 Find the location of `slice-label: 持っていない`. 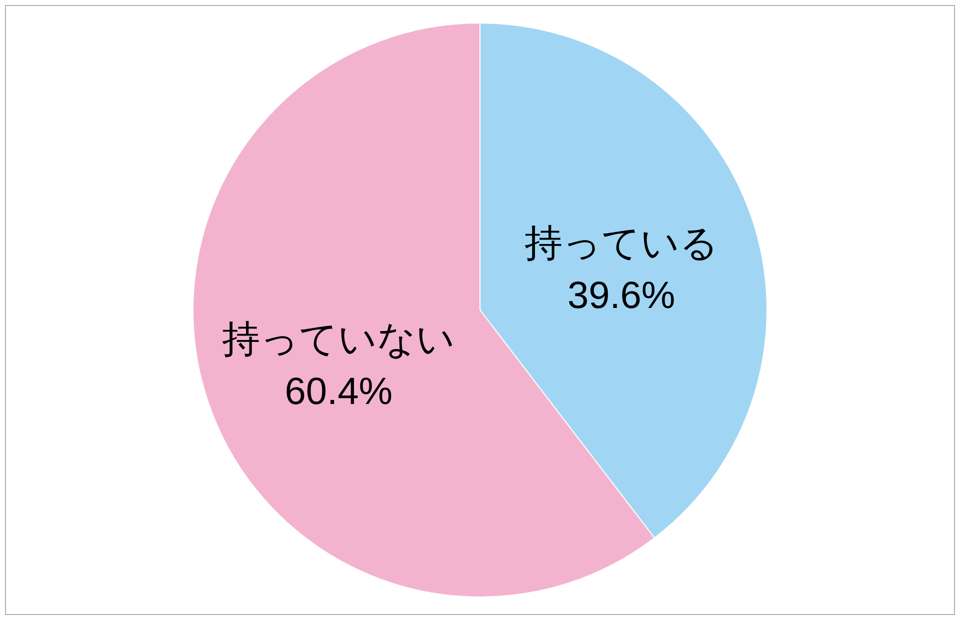

slice-label: 持っていない is located at coordinates (339, 338).